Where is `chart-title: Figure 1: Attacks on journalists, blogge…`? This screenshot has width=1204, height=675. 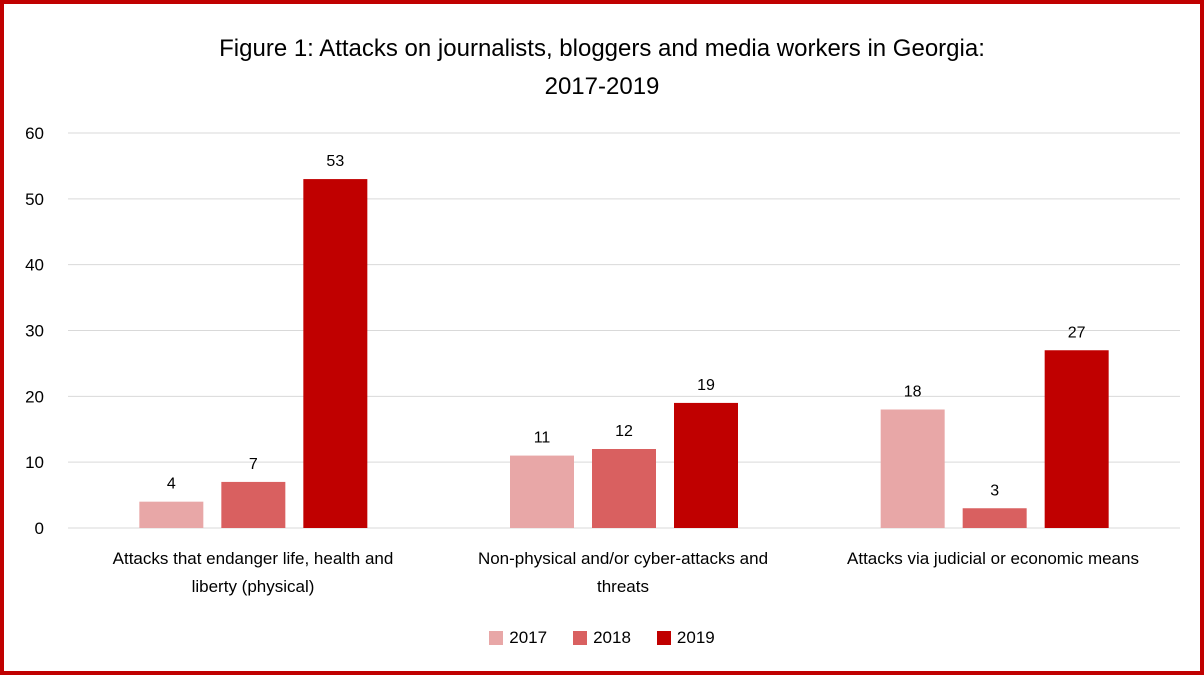
chart-title: Figure 1: Attacks on journalists, blogge… is located at coordinates (602, 68).